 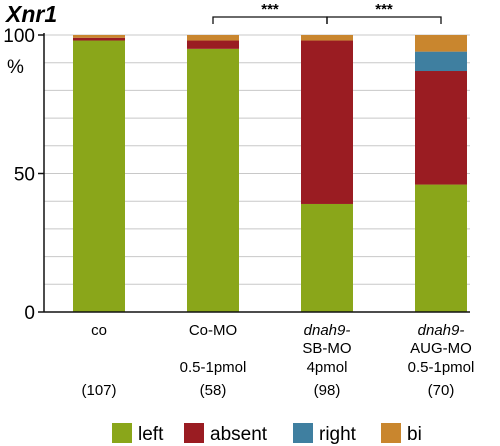 I want to click on sample-size-label: (107), so click(x=98, y=390).